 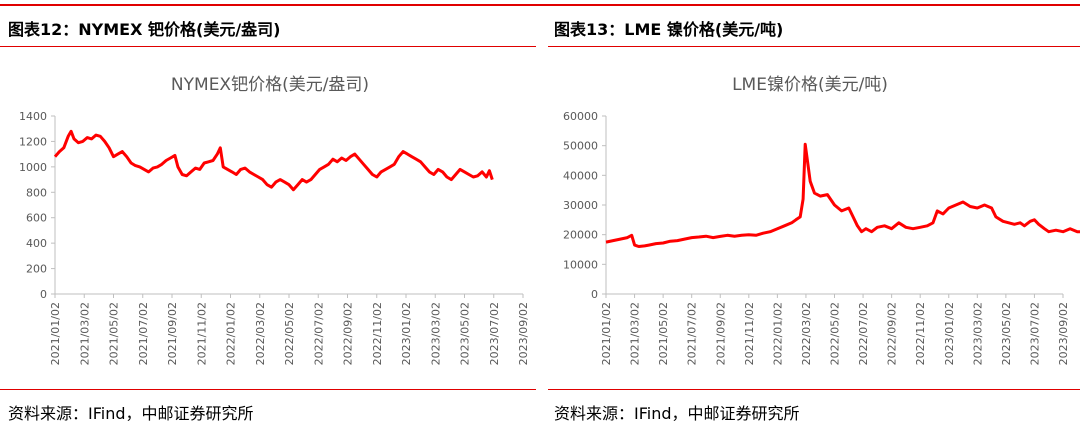 What do you see at coordinates (580, 205) in the screenshot?
I see `y-tick-label: 30000` at bounding box center [580, 205].